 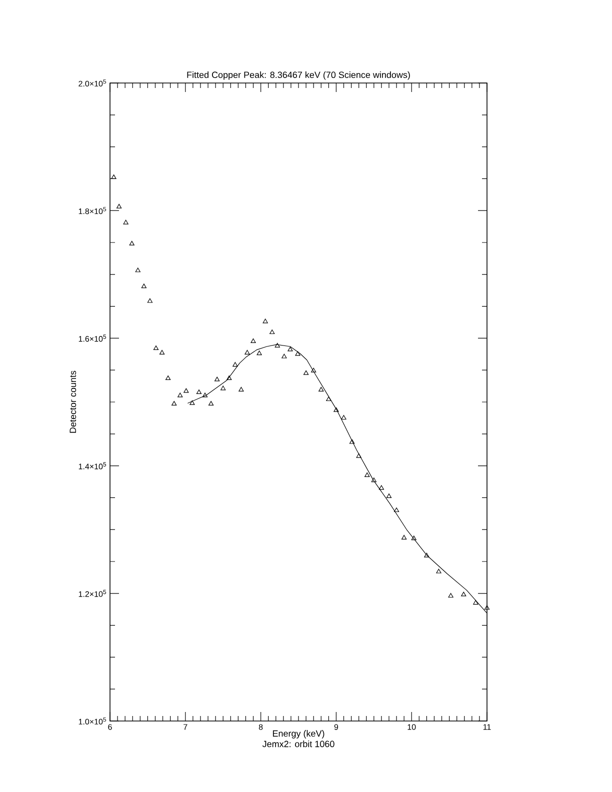 What do you see at coordinates (110, 727) in the screenshot?
I see `x-tick-label: 6` at bounding box center [110, 727].